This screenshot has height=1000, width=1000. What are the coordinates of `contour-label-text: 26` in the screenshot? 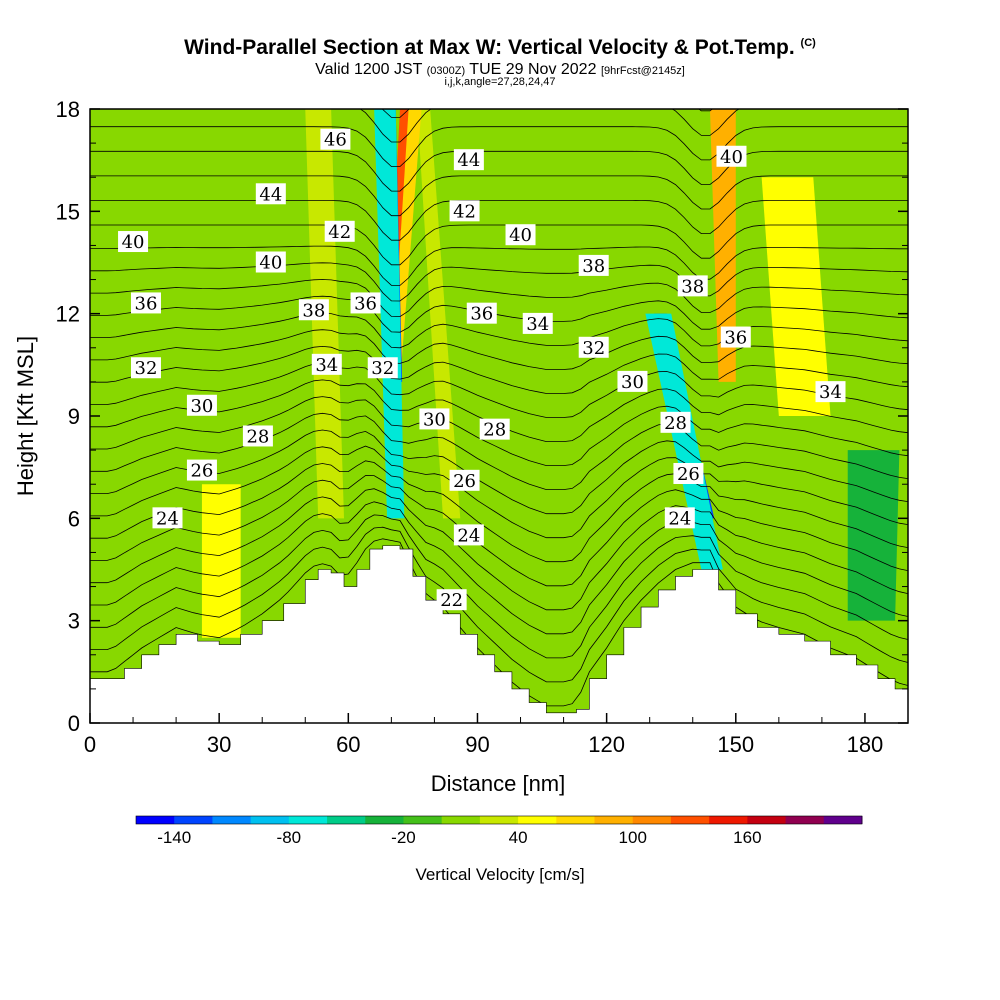 It's located at (688, 474).